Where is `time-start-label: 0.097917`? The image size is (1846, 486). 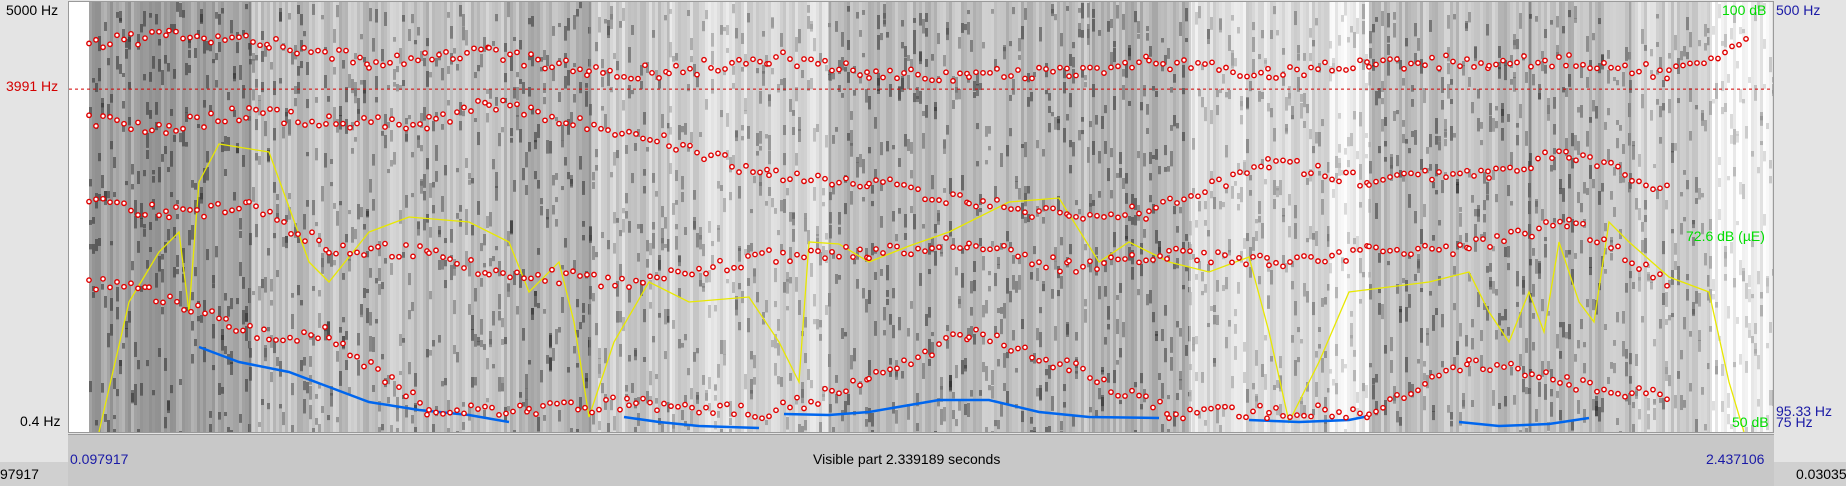 time-start-label: 0.097917 is located at coordinates (99, 459).